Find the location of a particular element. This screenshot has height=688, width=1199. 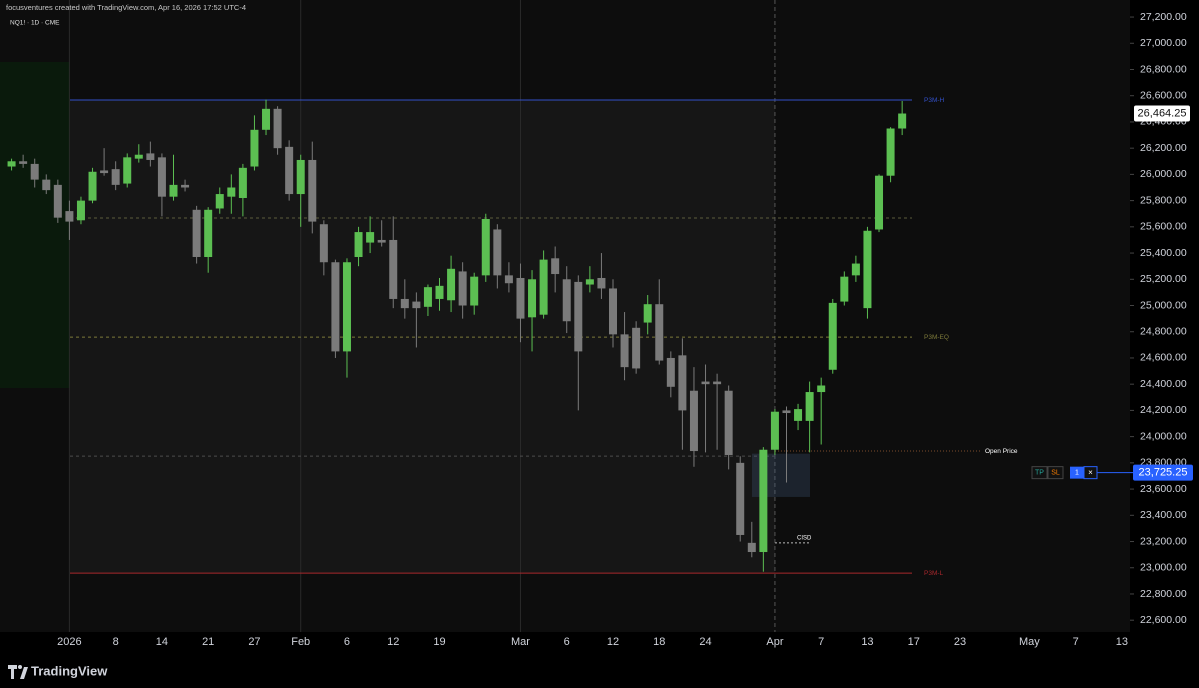

tp-button is located at coordinates (1039, 473).